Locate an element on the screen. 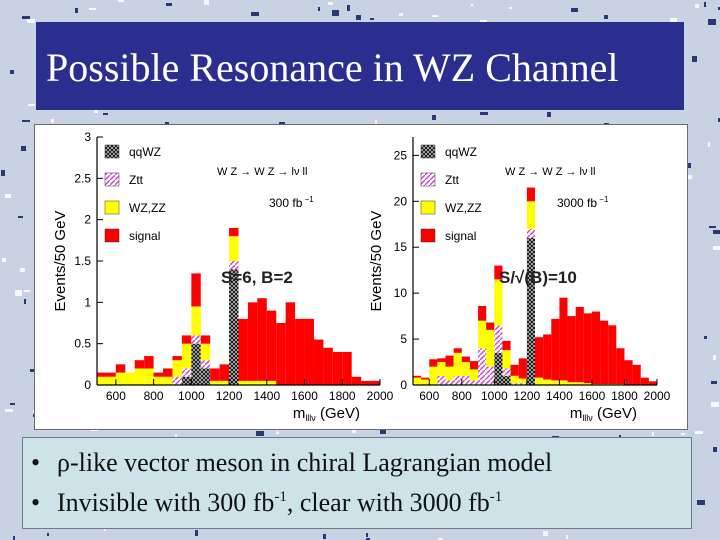  legend-label: WZ,ZZ is located at coordinates (147, 208).